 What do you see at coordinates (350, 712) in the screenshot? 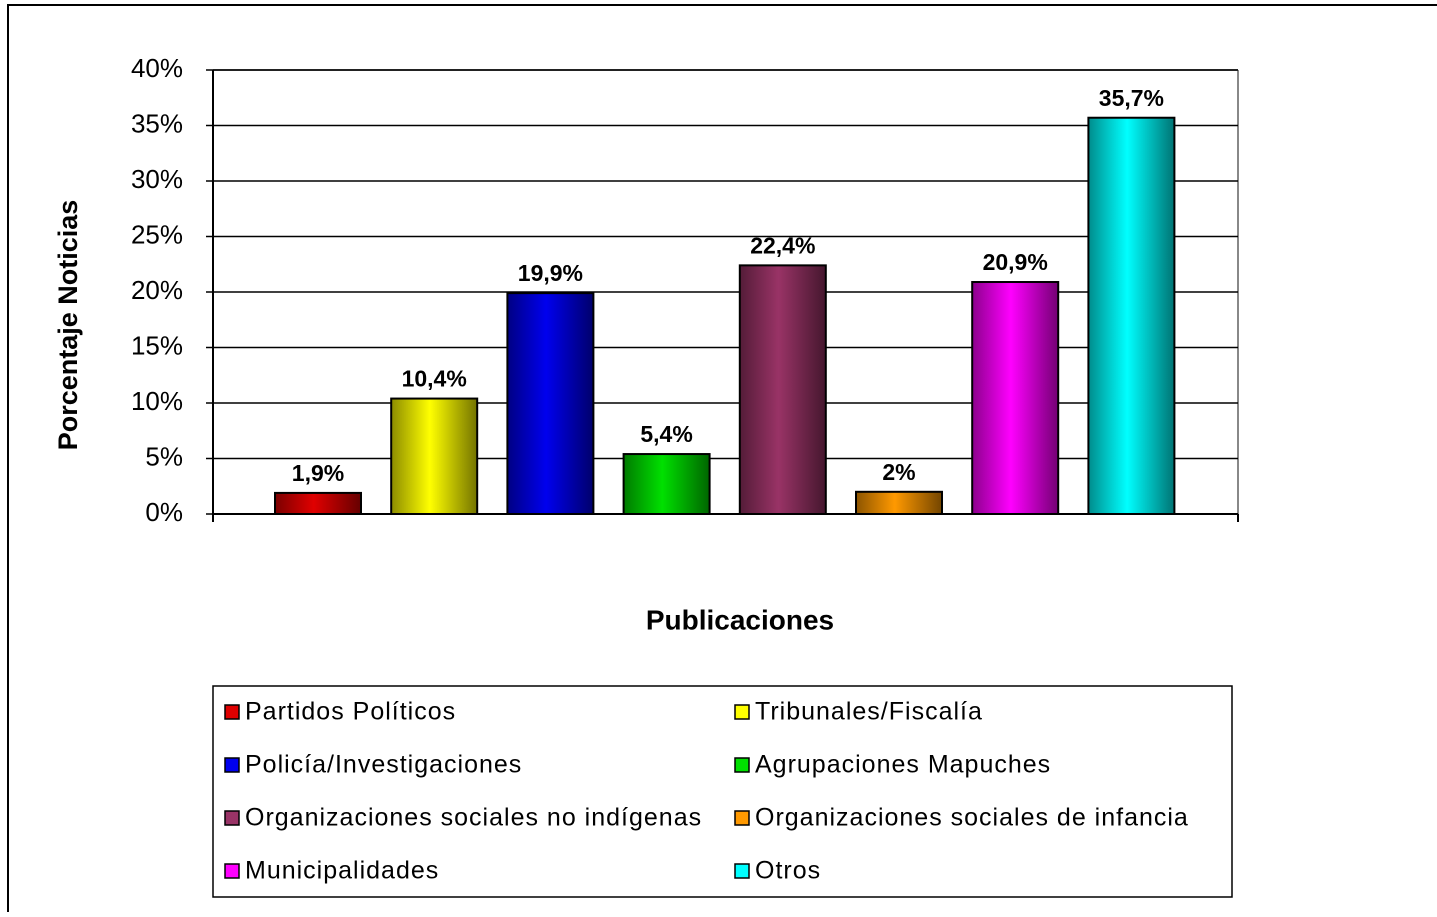
I see `legend-label: Partidos Políticos` at bounding box center [350, 712].